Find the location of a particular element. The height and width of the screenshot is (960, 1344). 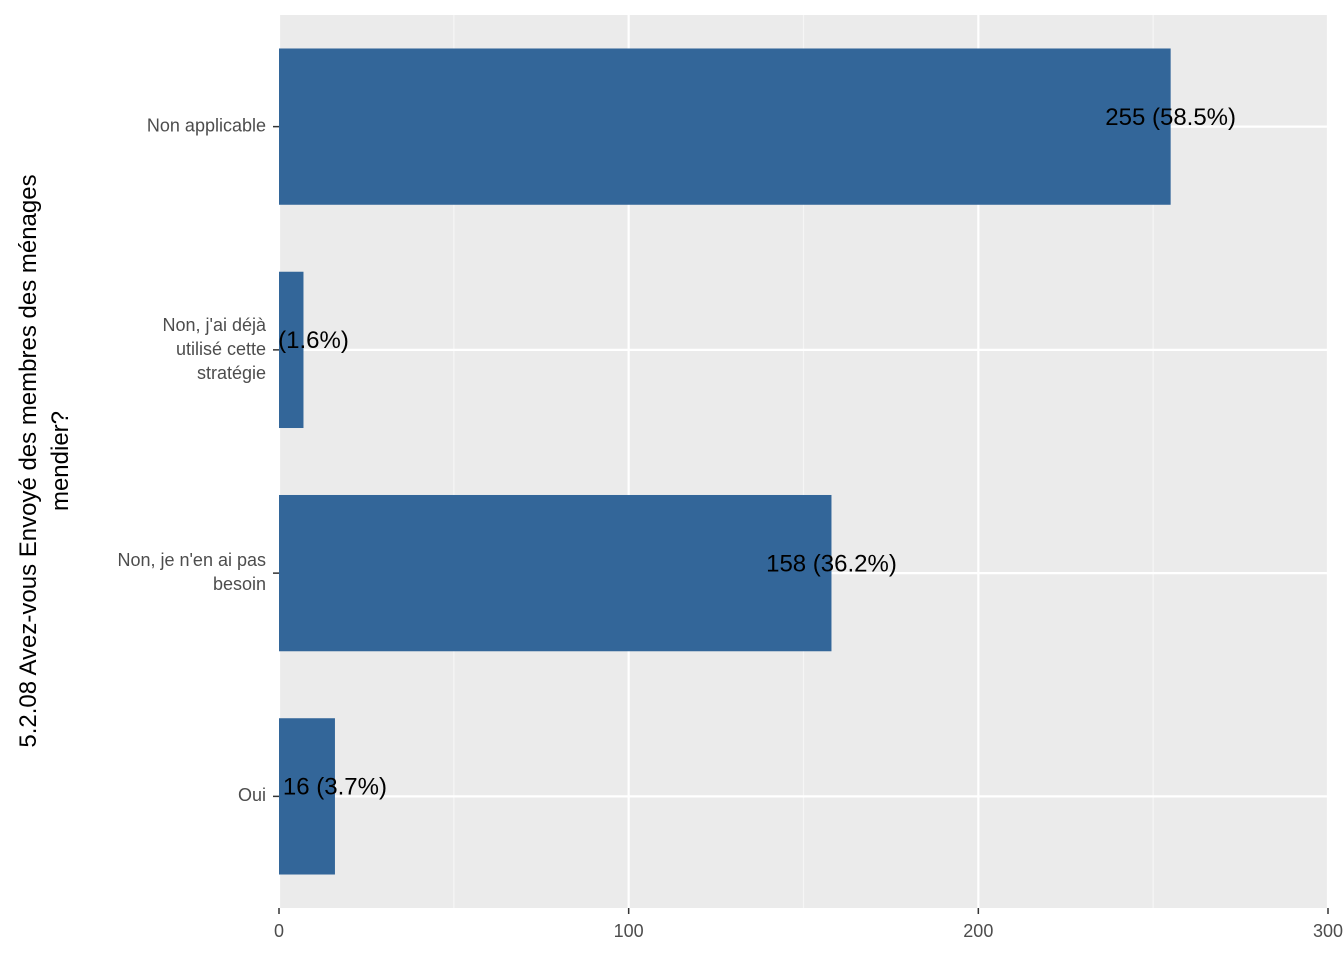

y-tick-label: Non applicable is located at coordinates (206, 125).